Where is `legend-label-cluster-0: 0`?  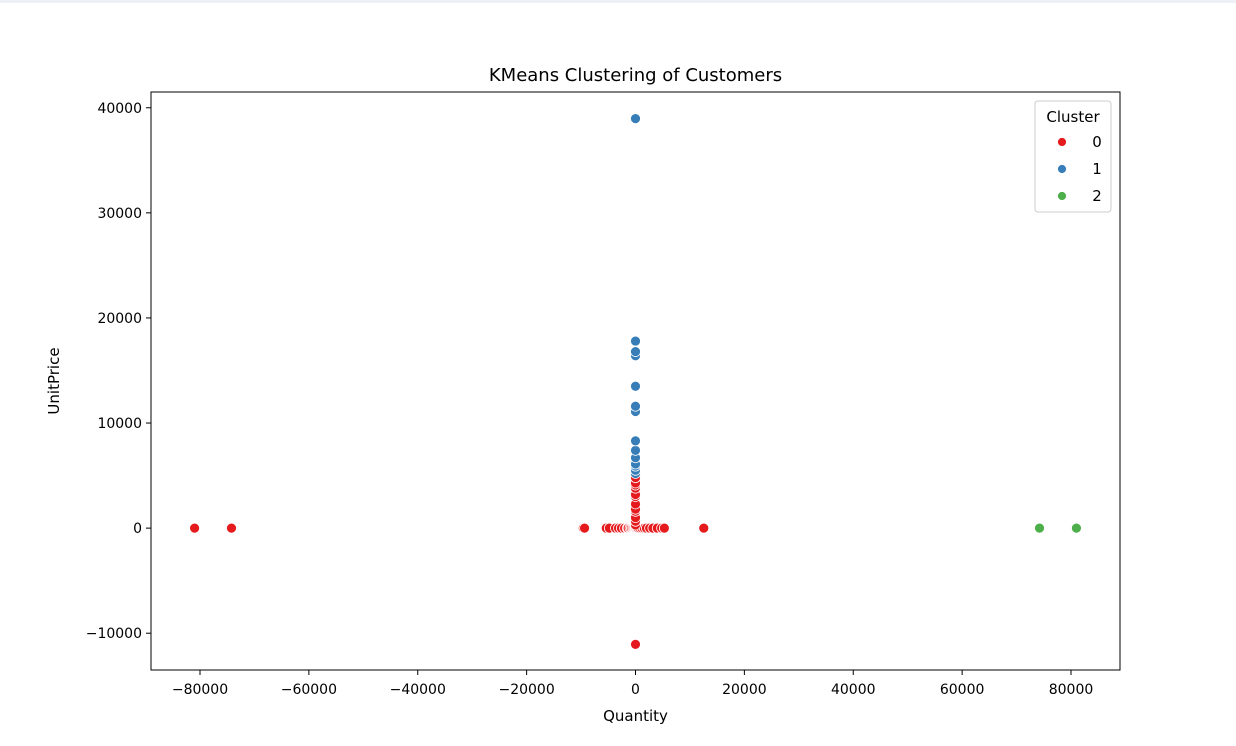 legend-label-cluster-0: 0 is located at coordinates (1097, 142).